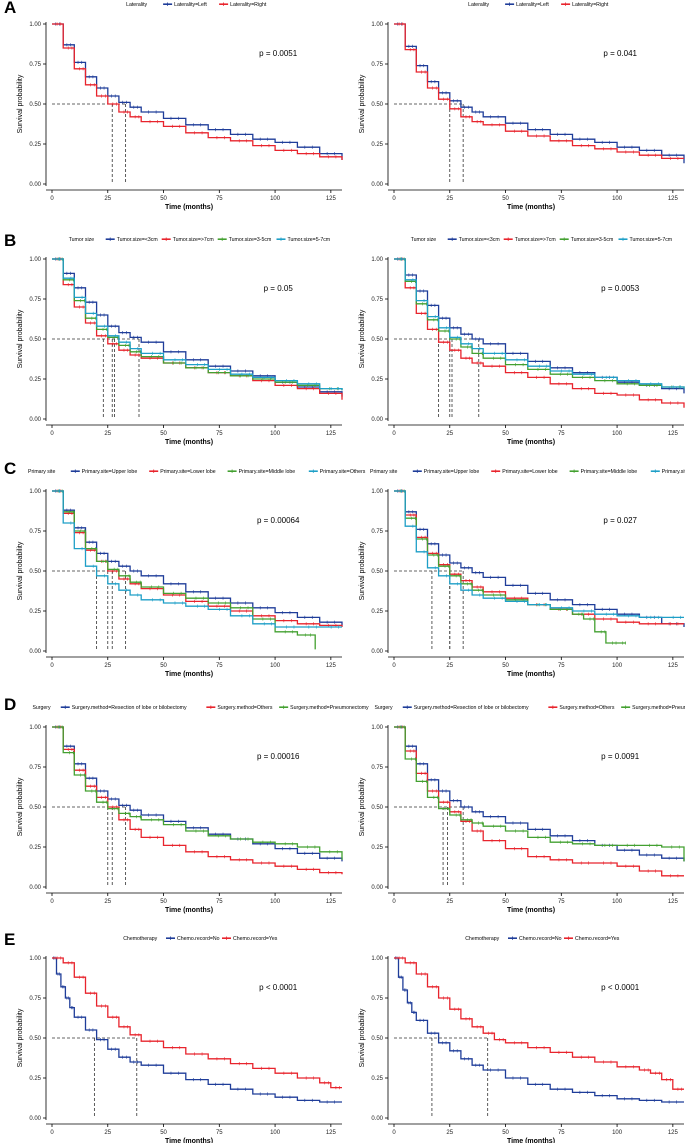 This screenshot has width=685, height=1143. I want to click on legend-label: Tumor.size=3-5cm, so click(592, 240).